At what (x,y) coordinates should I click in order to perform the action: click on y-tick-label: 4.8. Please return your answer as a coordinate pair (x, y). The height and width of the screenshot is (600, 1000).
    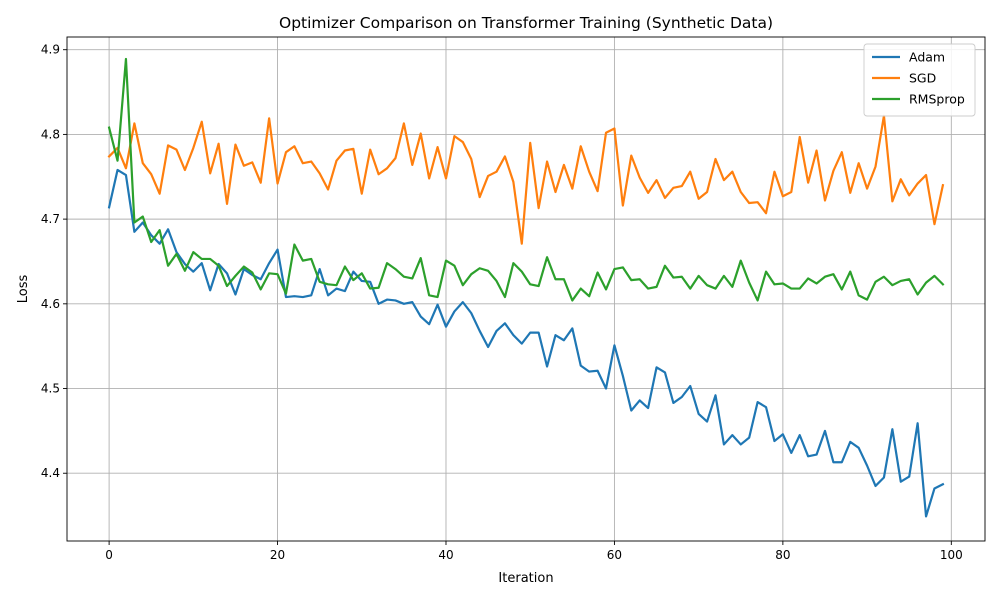
    Looking at the image, I should click on (50, 134).